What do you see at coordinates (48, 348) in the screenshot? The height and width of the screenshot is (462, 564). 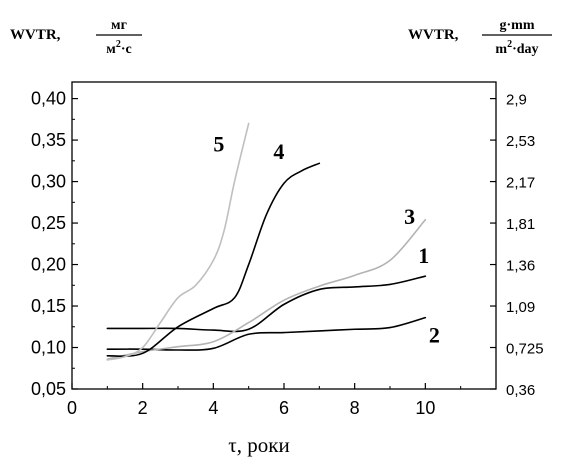 I see `y-tick-label: 0,10` at bounding box center [48, 348].